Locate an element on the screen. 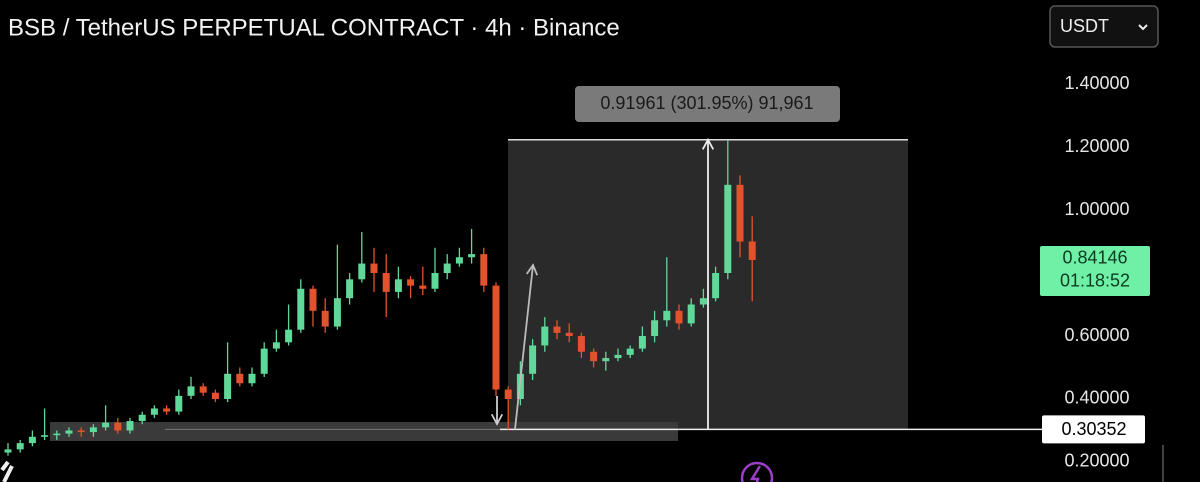  y-tick-label: 1.40000 is located at coordinates (1096, 83).